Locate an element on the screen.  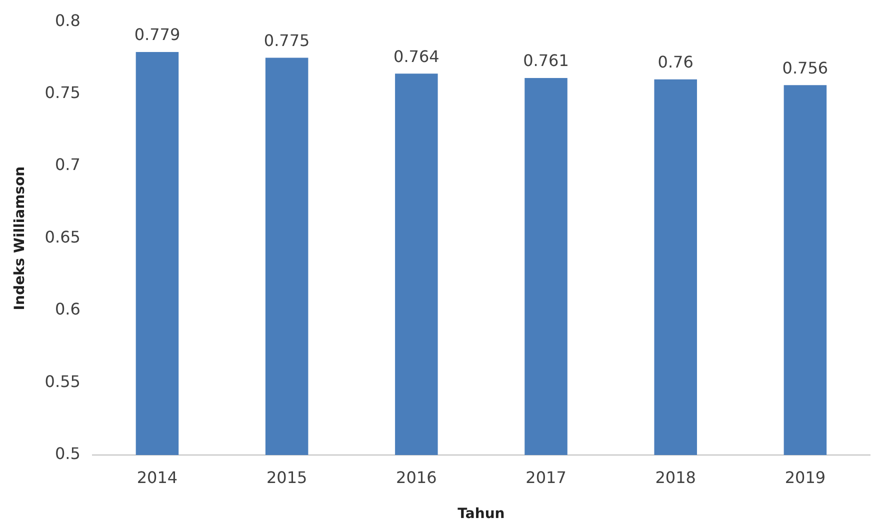
y-tick-label: 0.8 is located at coordinates (67, 20).